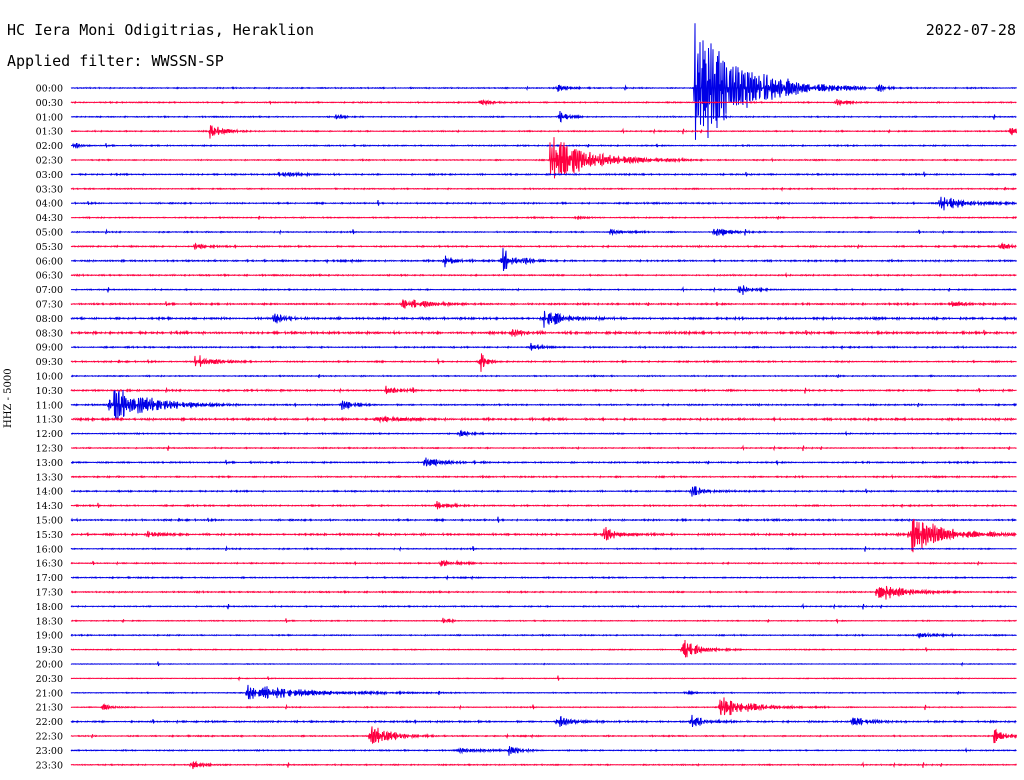 The image size is (1024, 780). I want to click on row-time-label: 23:00, so click(49, 751).